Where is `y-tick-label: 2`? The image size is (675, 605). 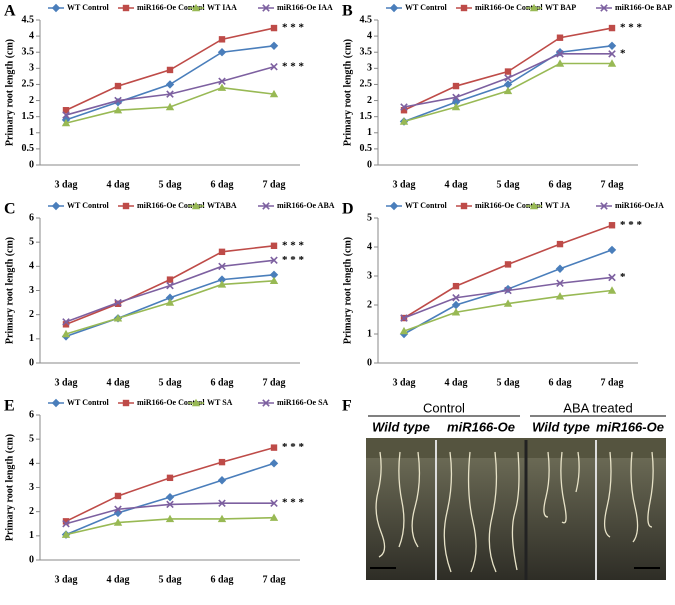 y-tick-label: 2 is located at coordinates (31, 314).